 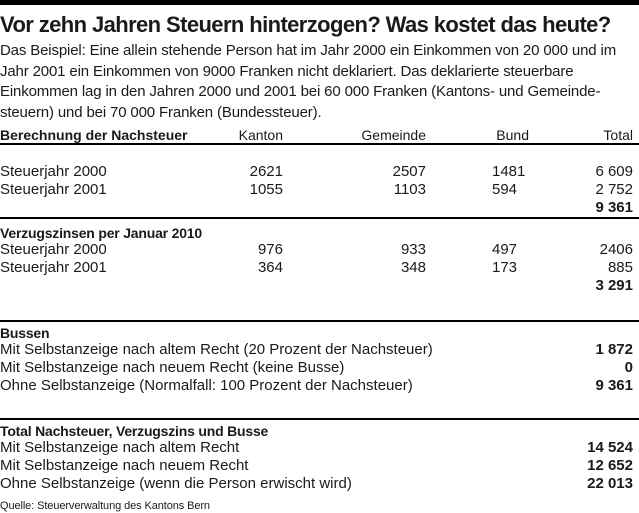 What do you see at coordinates (610, 447) in the screenshot?
I see `row-value: 14 524` at bounding box center [610, 447].